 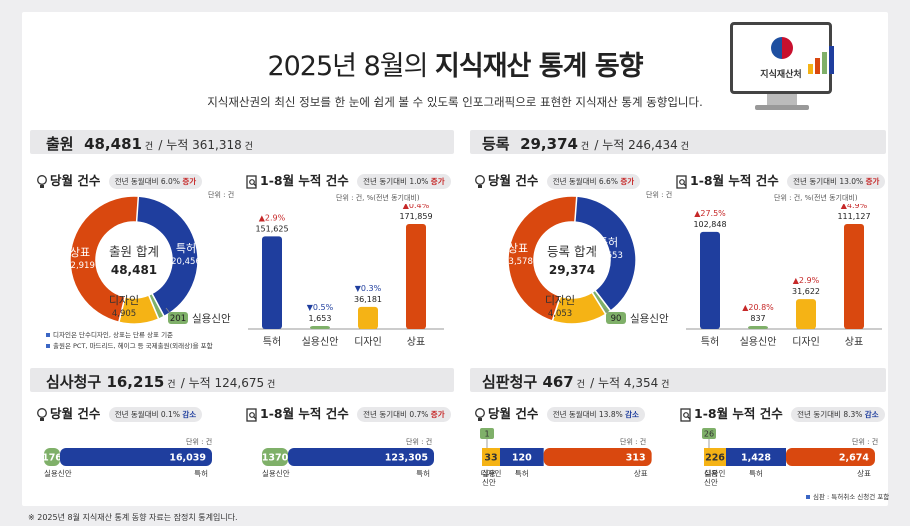 I want to click on footer-note: ※ 2025년 8월 지식재산 통계 동향 자료는 잠정치 통계입니다., so click(x=133, y=517).